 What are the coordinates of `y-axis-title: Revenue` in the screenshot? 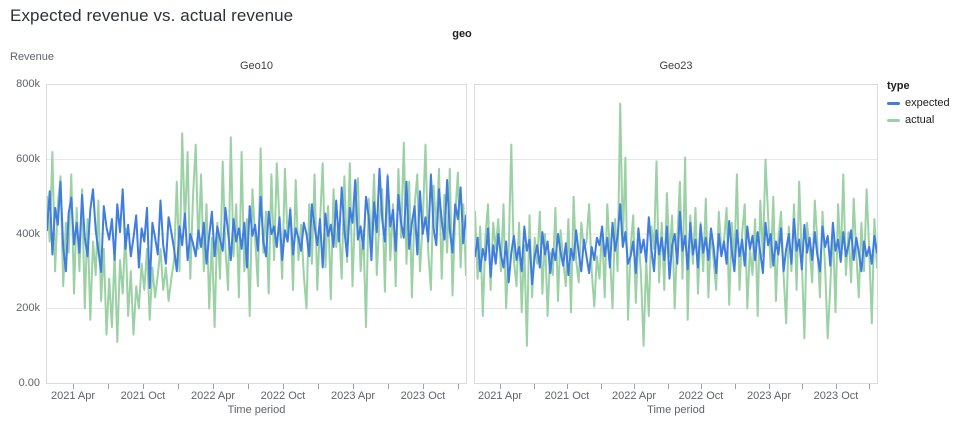 It's located at (32, 57).